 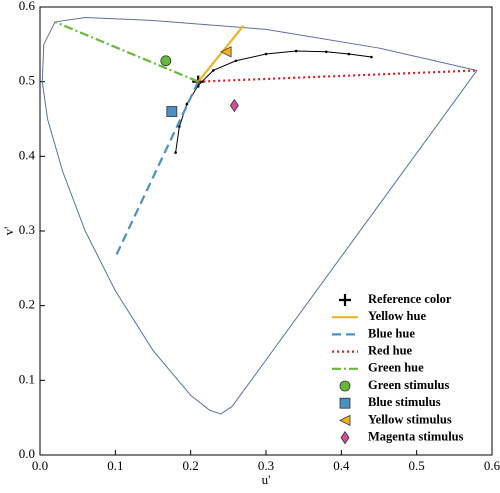 What do you see at coordinates (8, 231) in the screenshot?
I see `y-axis-label: v'` at bounding box center [8, 231].